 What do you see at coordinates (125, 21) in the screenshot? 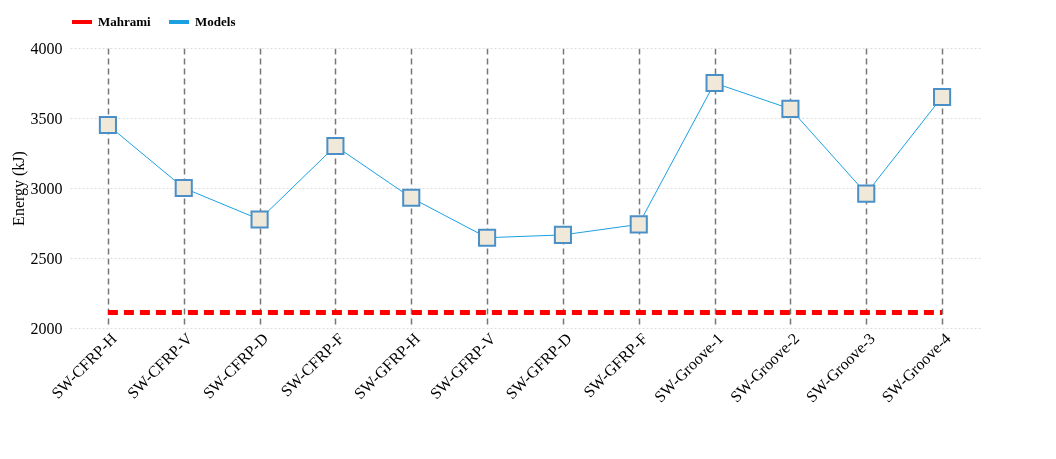
I see `legend-label: Mahrami` at bounding box center [125, 21].